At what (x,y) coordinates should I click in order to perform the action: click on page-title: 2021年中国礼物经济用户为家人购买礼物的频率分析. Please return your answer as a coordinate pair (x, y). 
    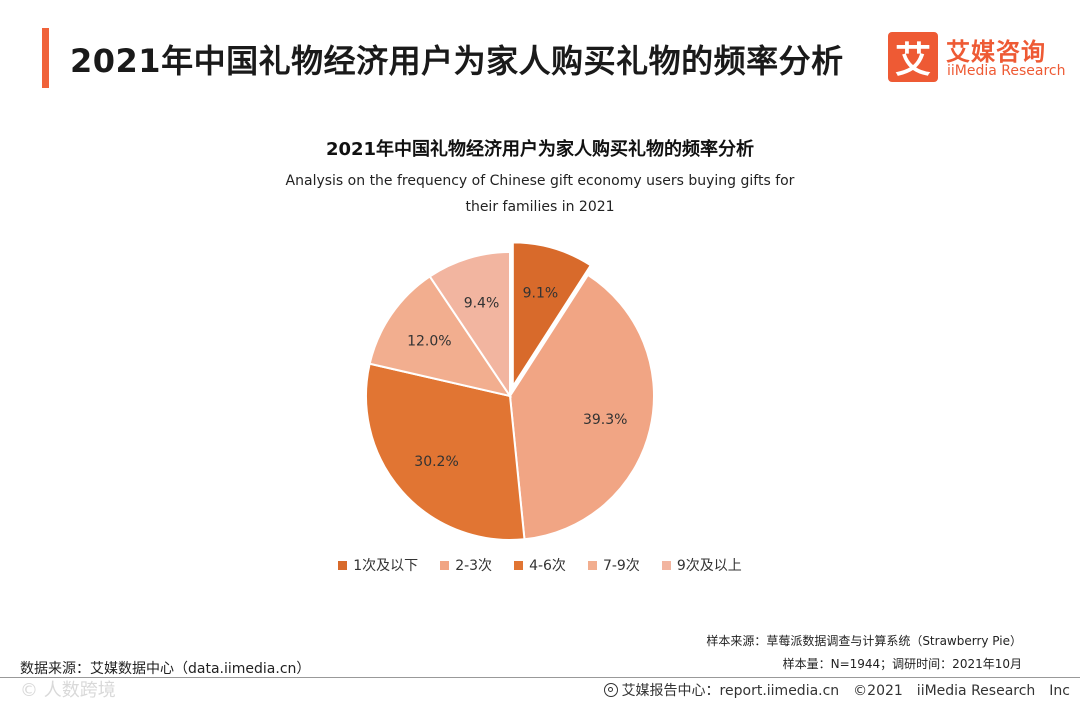
    Looking at the image, I should click on (457, 61).